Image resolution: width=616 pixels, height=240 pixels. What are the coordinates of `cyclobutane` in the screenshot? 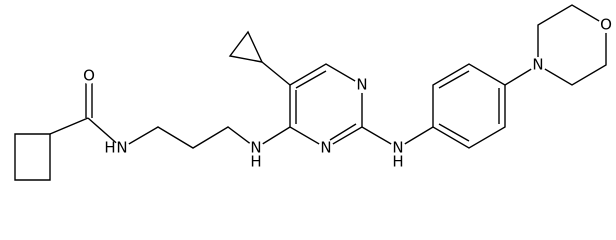 It's located at (32, 157).